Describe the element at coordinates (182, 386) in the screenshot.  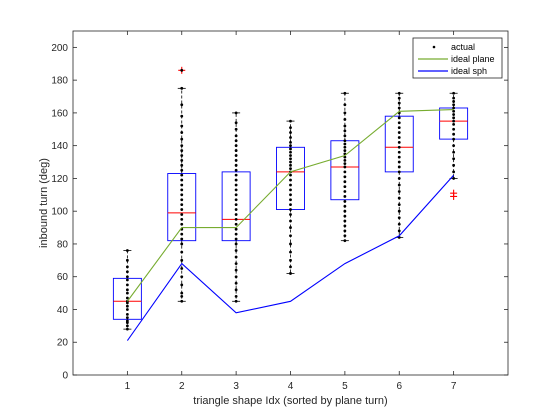
I see `x-tick-label: 2` at that location.